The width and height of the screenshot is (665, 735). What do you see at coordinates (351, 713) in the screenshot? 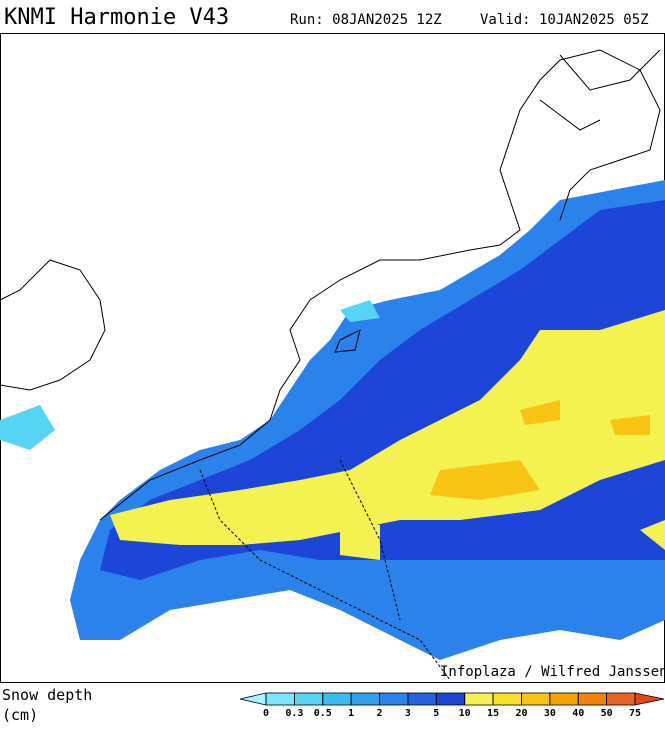
I see `colorbar-tick-label: 1` at bounding box center [351, 713].